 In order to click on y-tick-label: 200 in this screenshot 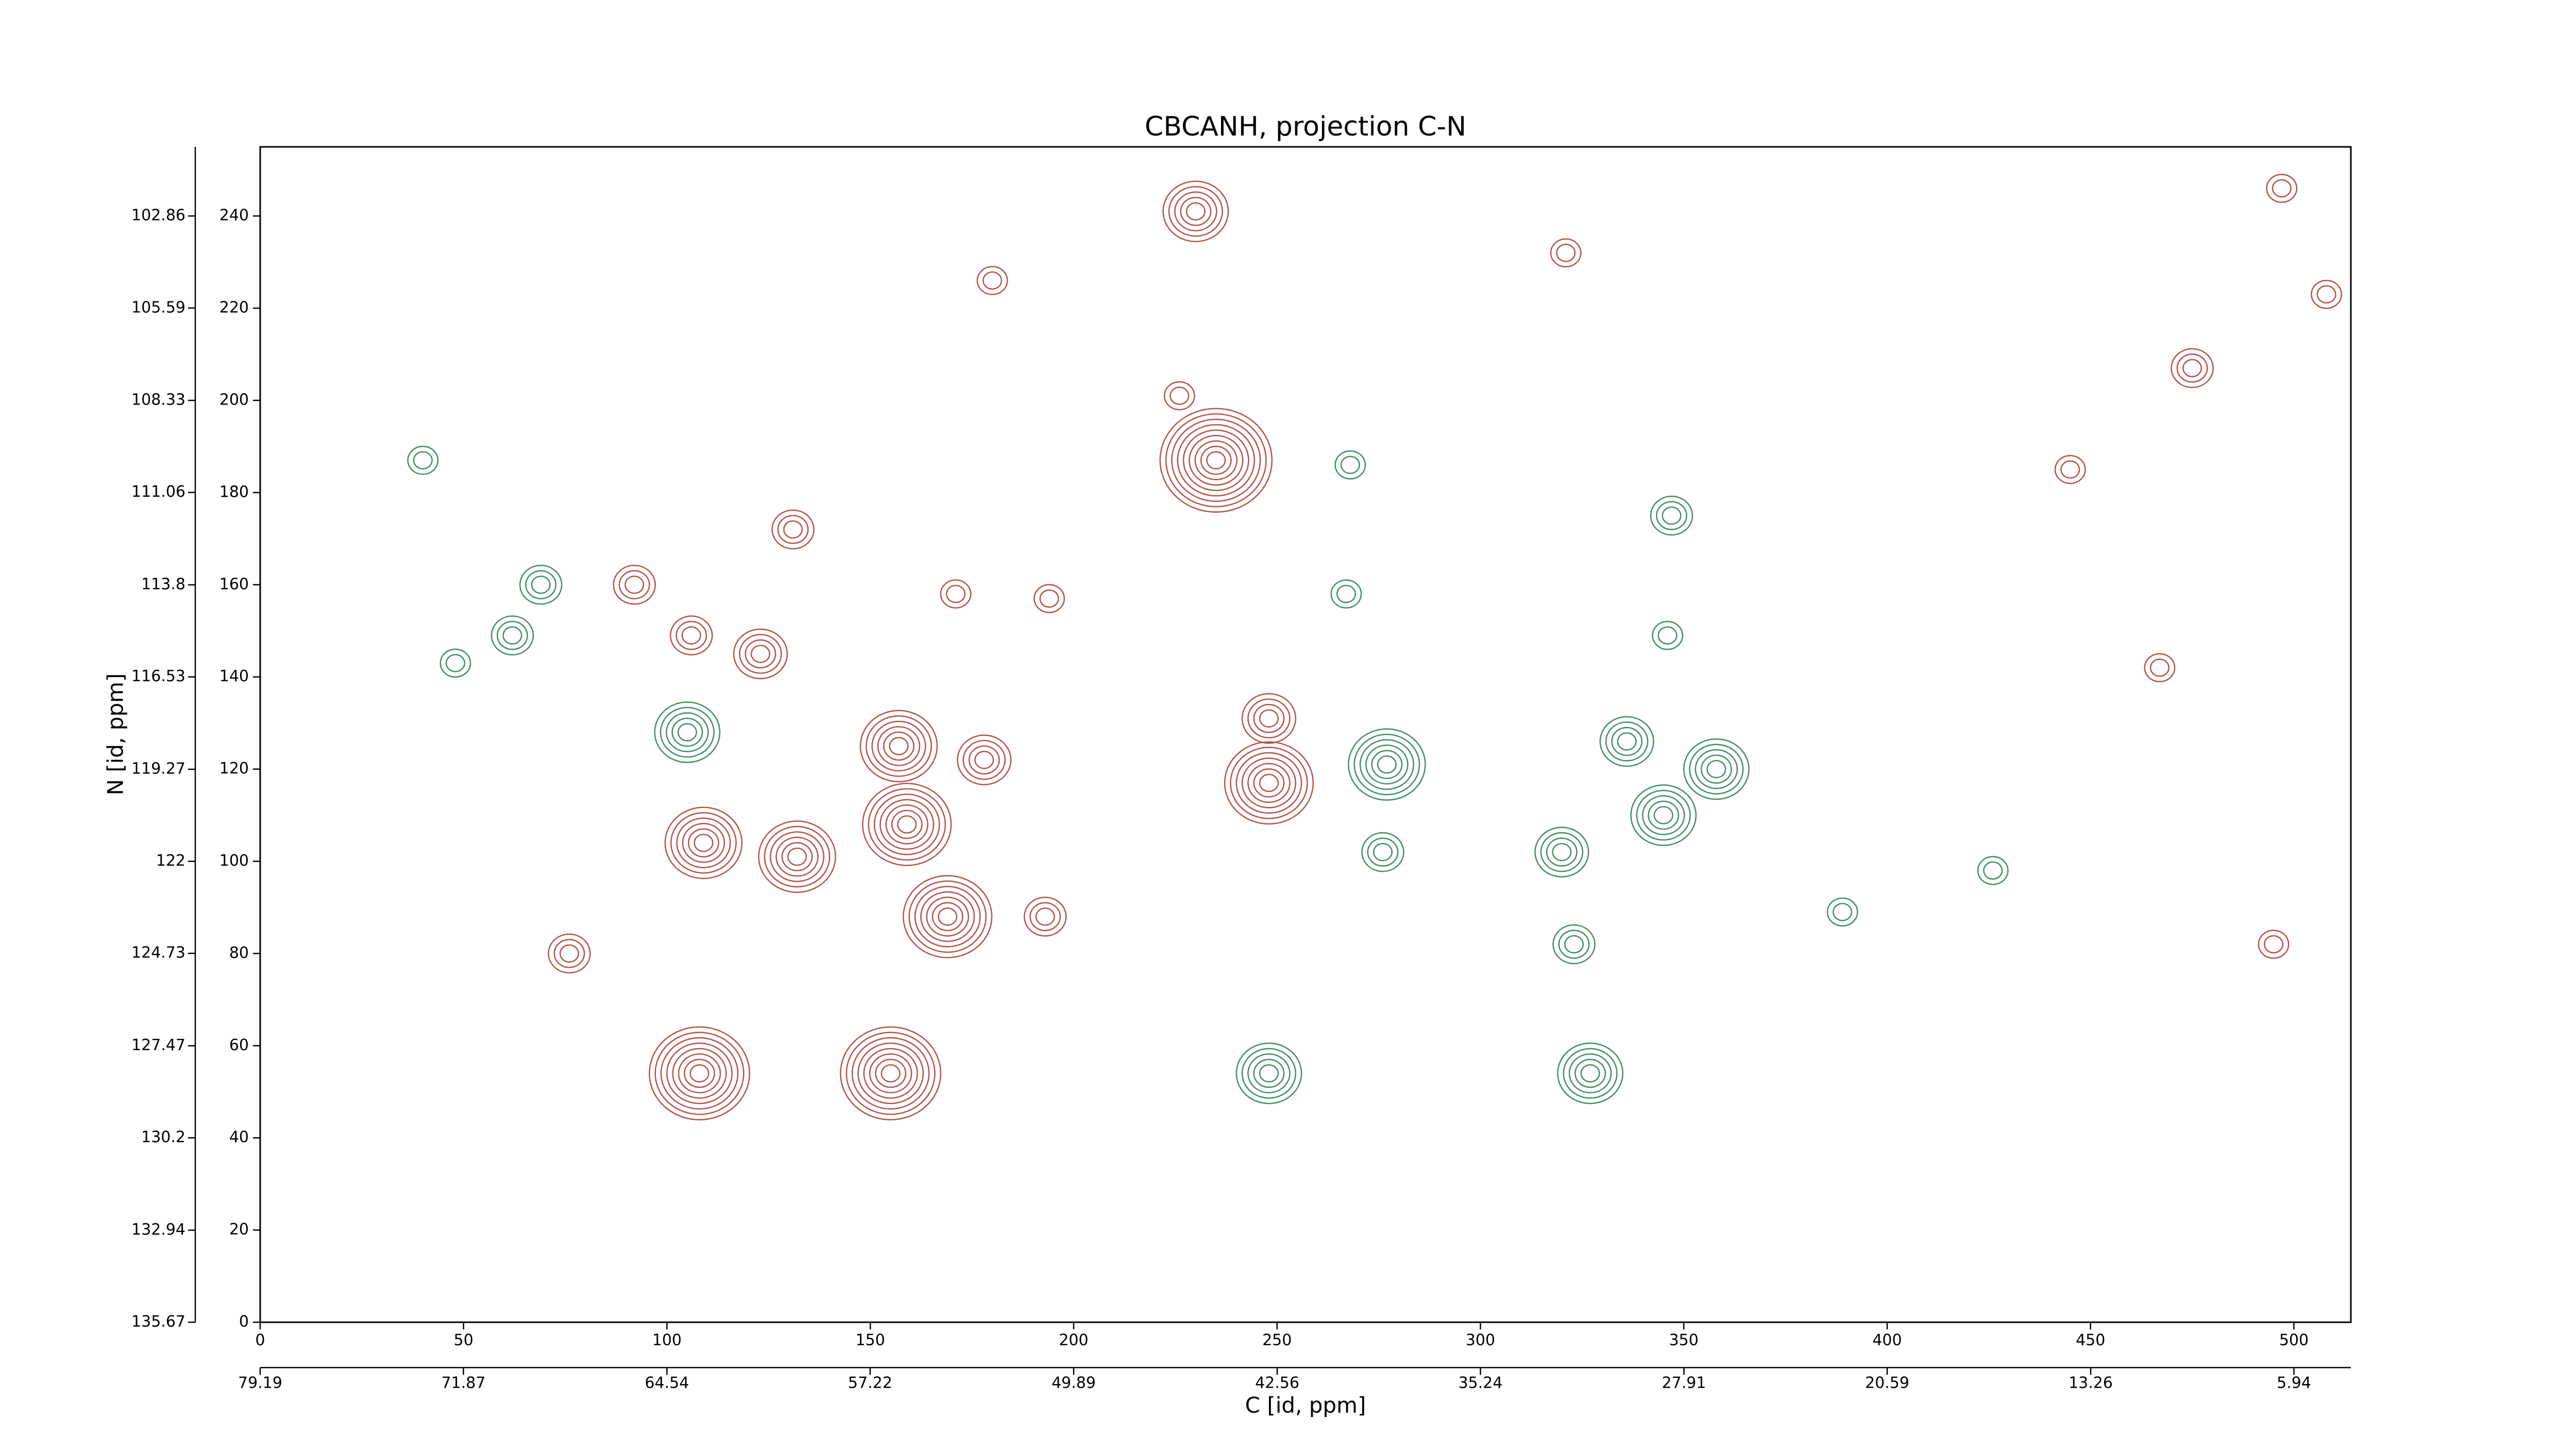, I will do `click(234, 400)`.